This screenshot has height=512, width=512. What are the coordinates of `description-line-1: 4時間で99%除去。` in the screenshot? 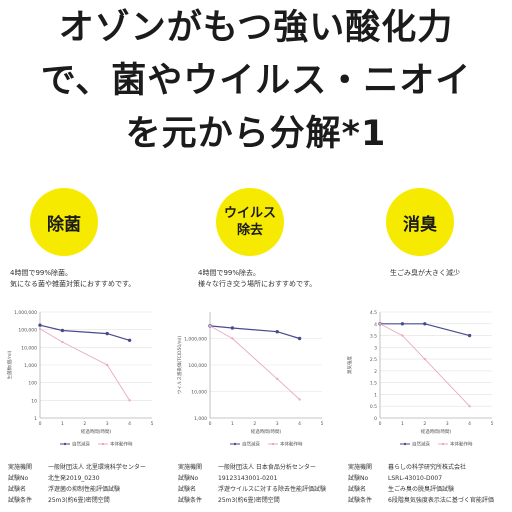 It's located at (229, 273).